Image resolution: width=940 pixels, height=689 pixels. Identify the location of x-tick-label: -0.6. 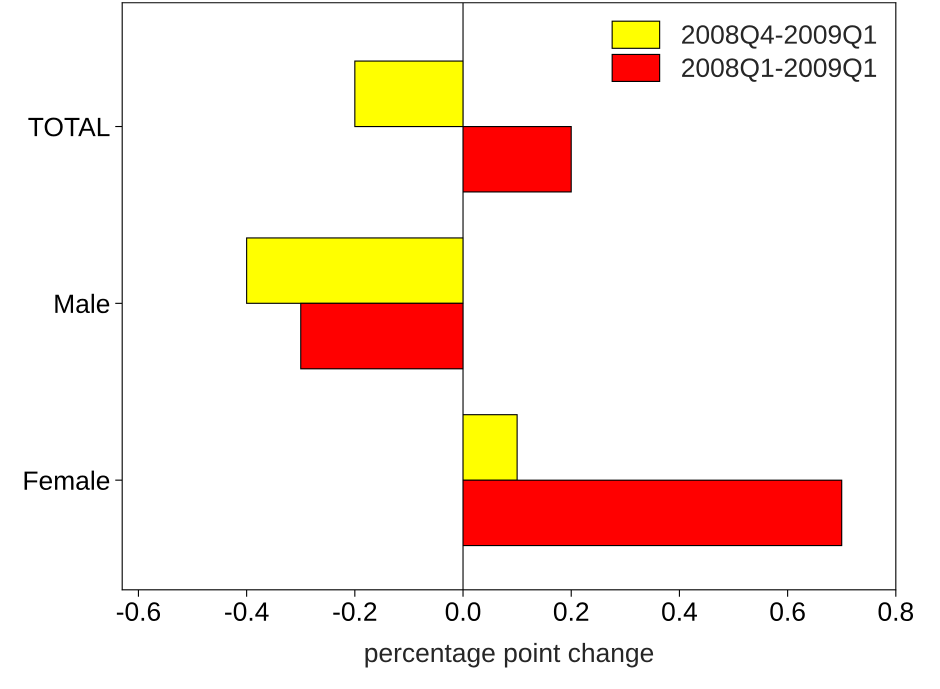
(138, 611).